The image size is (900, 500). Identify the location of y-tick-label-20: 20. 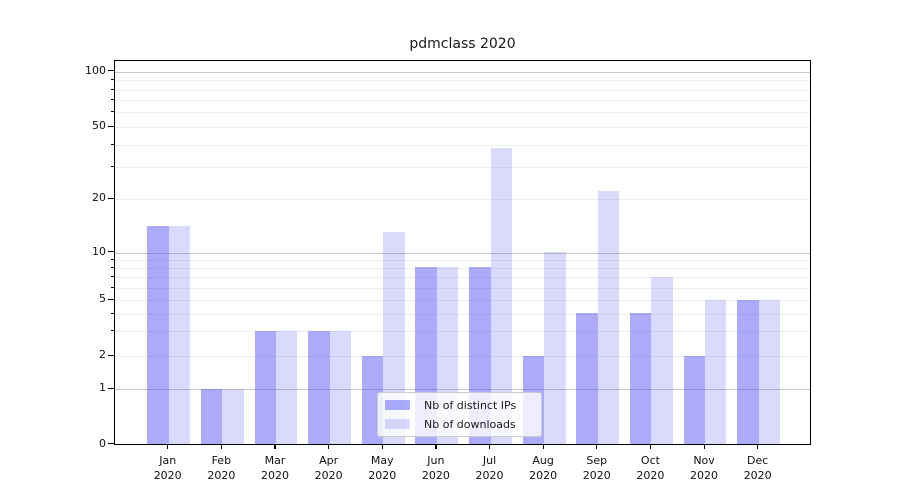
(99, 198).